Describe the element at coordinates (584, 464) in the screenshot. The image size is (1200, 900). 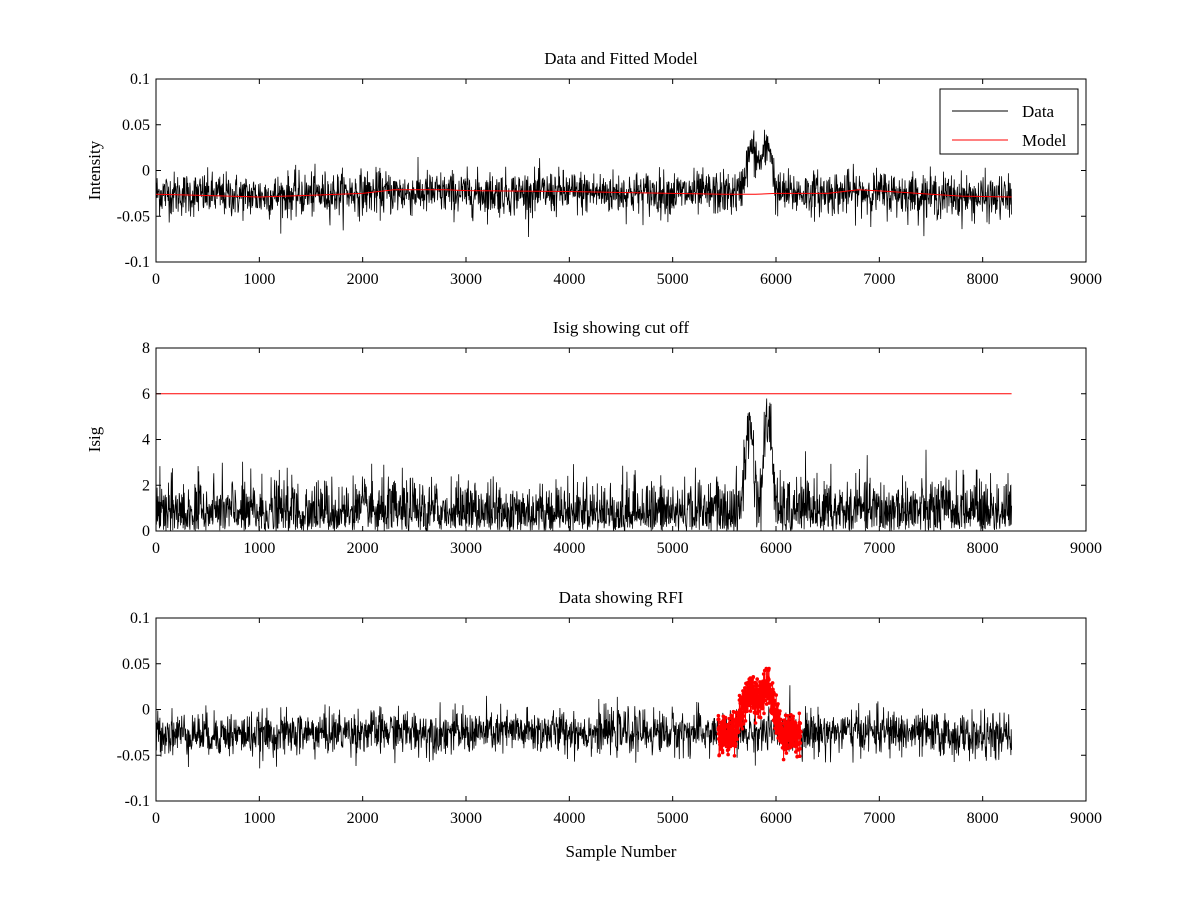
I see `series-1-line` at that location.